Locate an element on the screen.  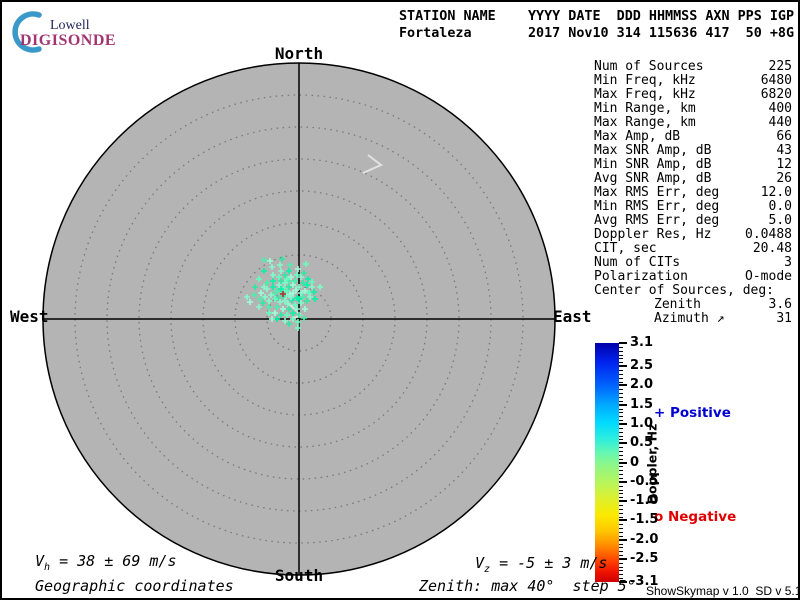
param-value: 225 is located at coordinates (780, 66).